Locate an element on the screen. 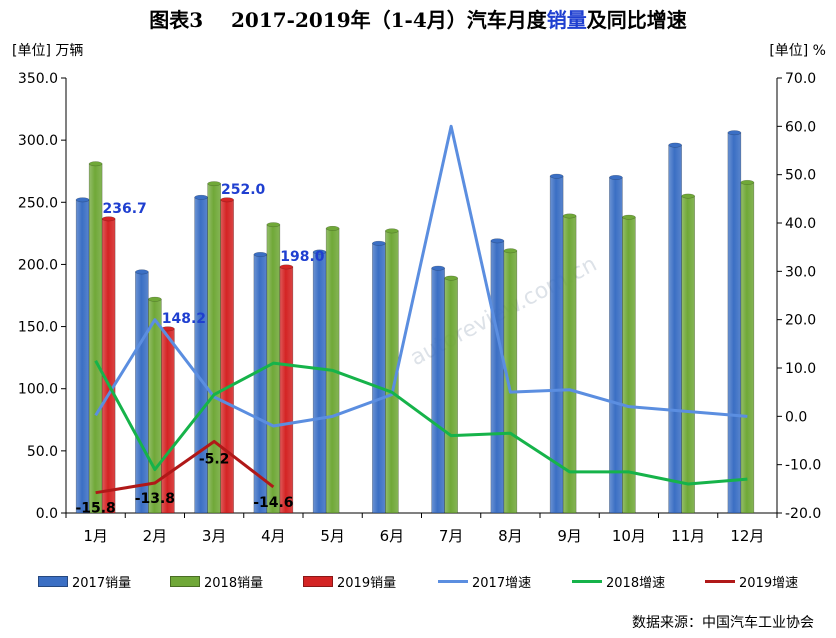 The image size is (836, 638). right-axis-tick-label: 0.0 is located at coordinates (796, 417).